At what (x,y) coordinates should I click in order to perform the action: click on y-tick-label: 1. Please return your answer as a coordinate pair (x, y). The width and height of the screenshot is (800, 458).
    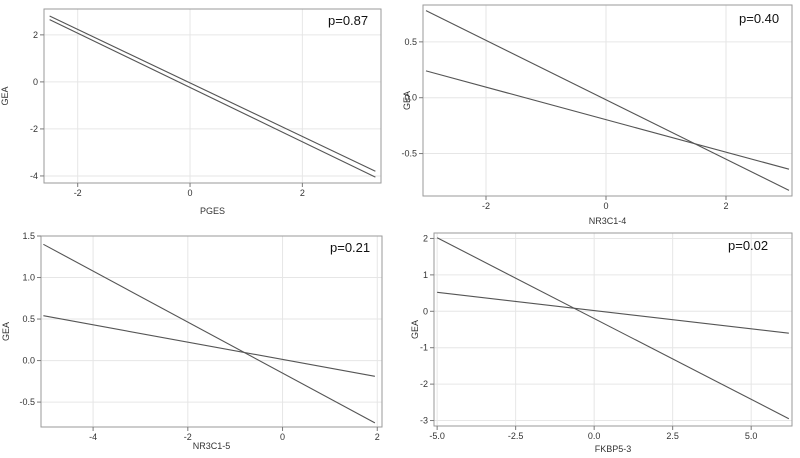
    Looking at the image, I should click on (425, 275).